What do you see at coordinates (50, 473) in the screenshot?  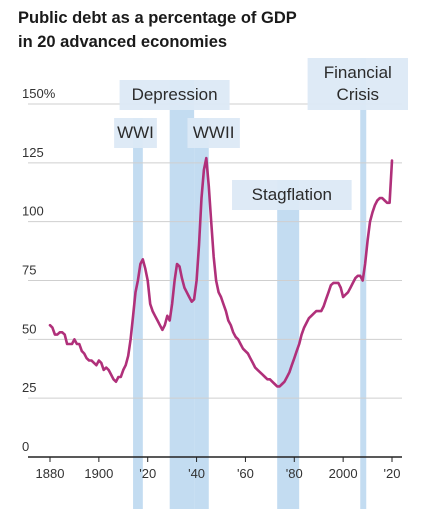 I see `x-tick-label-1880: 1880` at bounding box center [50, 473].